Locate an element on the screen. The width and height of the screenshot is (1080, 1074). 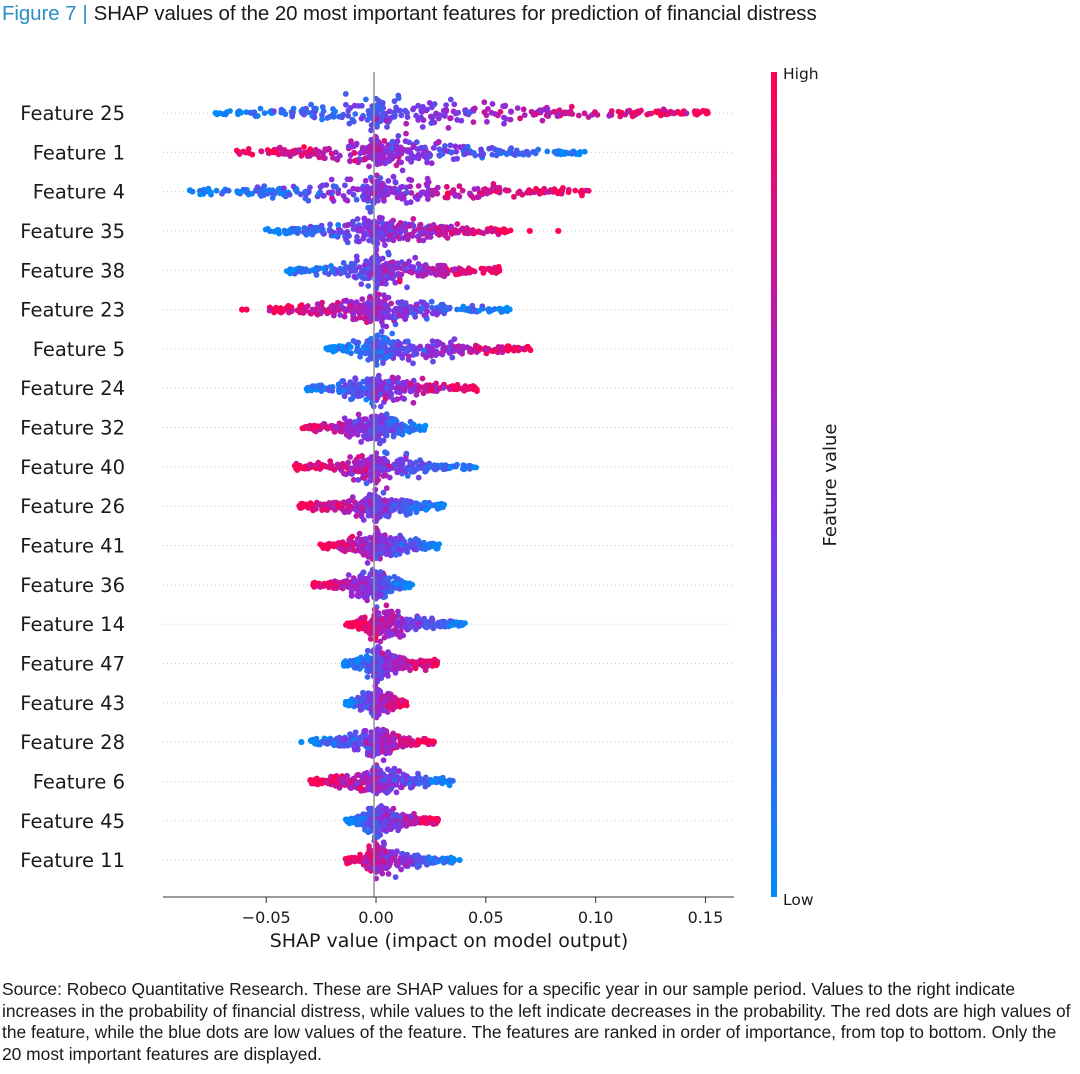
shap-outlier-dot is located at coordinates (529, 231).